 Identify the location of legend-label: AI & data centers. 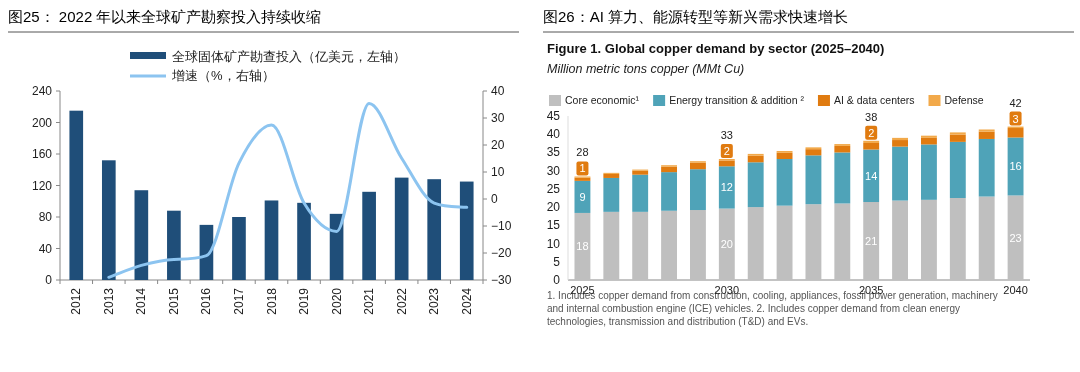
(874, 100).